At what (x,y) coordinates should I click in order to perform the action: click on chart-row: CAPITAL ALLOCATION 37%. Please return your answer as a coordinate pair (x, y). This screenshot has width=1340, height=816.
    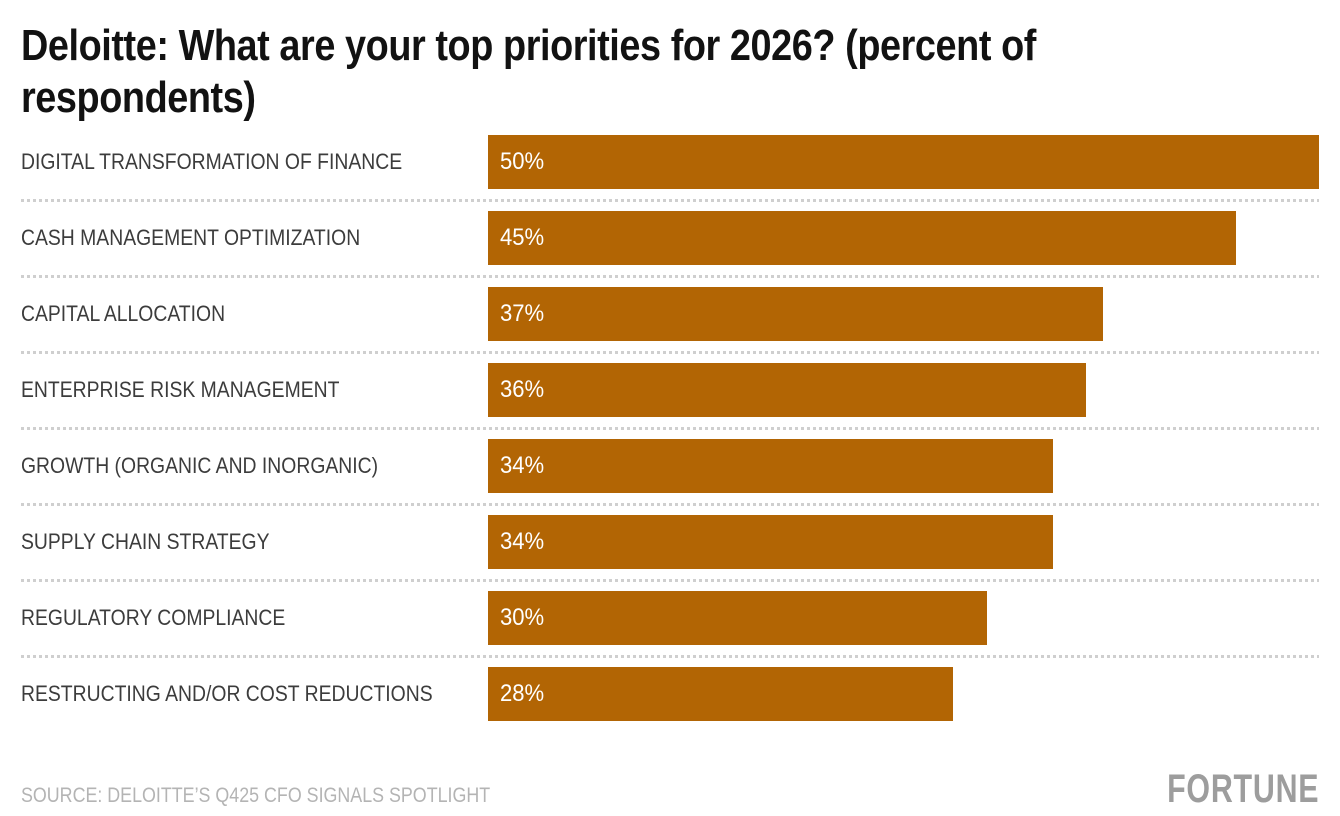
    Looking at the image, I should click on (670, 325).